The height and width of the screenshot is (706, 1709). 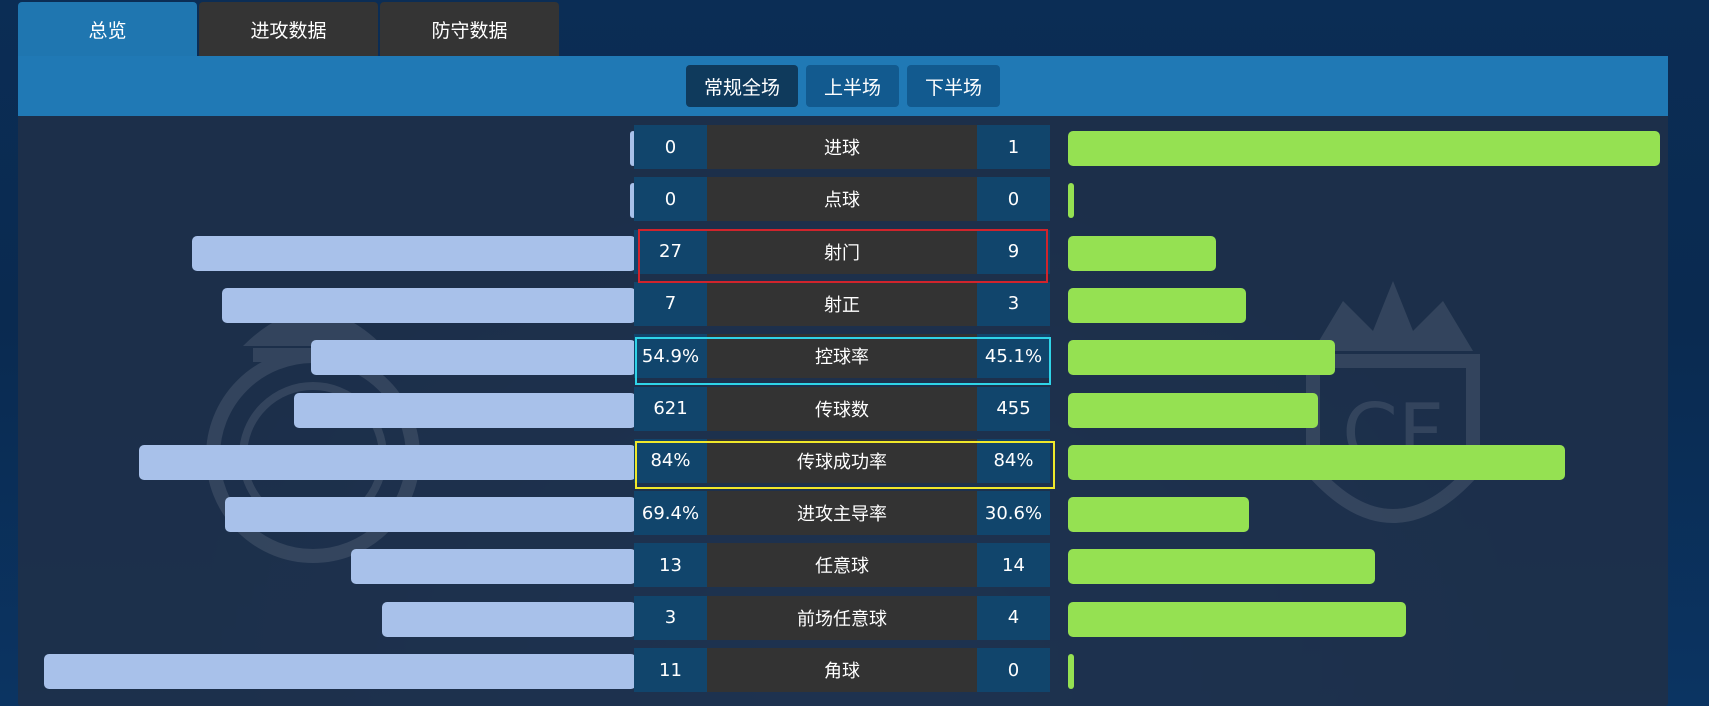 I want to click on away-stat-value: 4, so click(x=1013, y=617).